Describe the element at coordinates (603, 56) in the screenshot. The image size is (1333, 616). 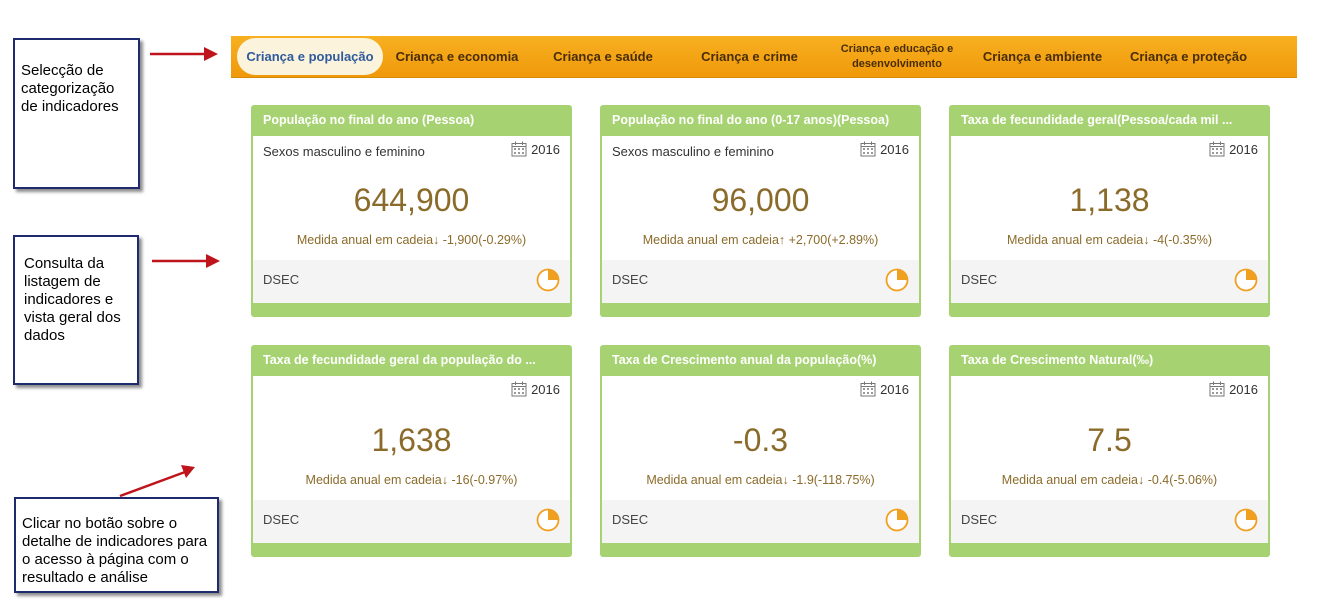
I see `tab-crianca-saude: Criança e saúde` at that location.